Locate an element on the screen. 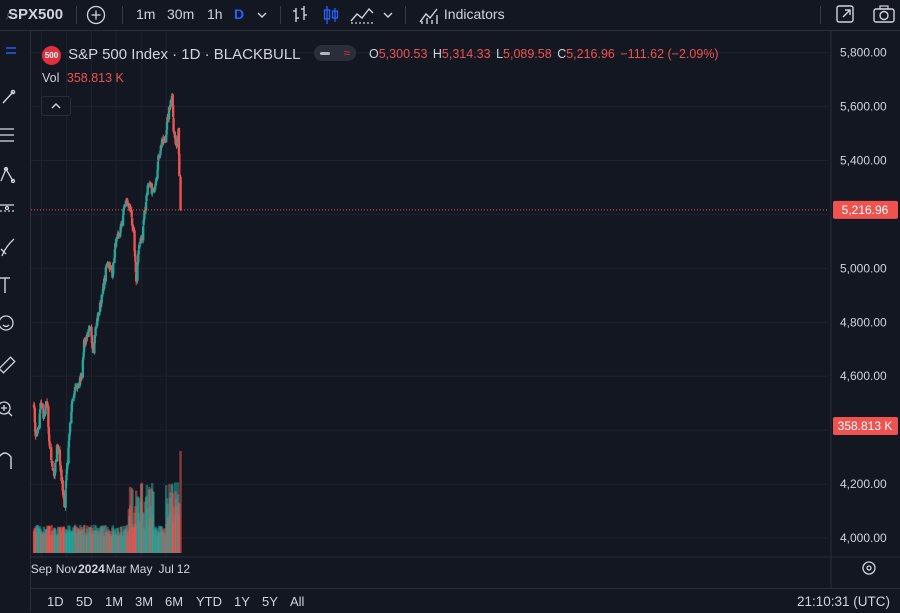 The width and height of the screenshot is (900, 613). fib-retracement-icon is located at coordinates (7, 135).